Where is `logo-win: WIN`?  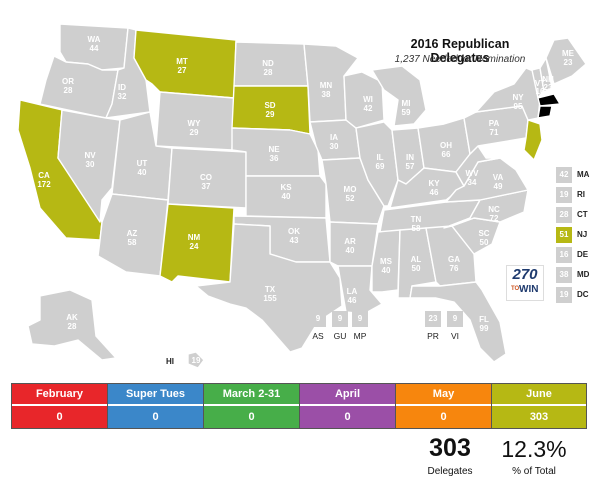
logo-win: WIN is located at coordinates (529, 289).